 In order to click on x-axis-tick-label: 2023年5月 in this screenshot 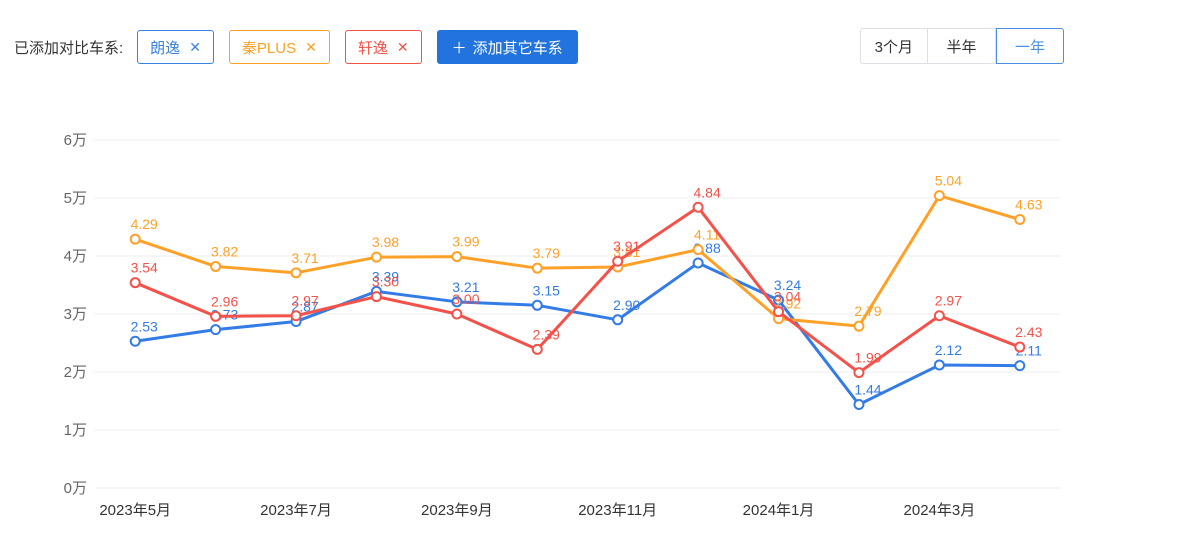, I will do `click(135, 510)`.